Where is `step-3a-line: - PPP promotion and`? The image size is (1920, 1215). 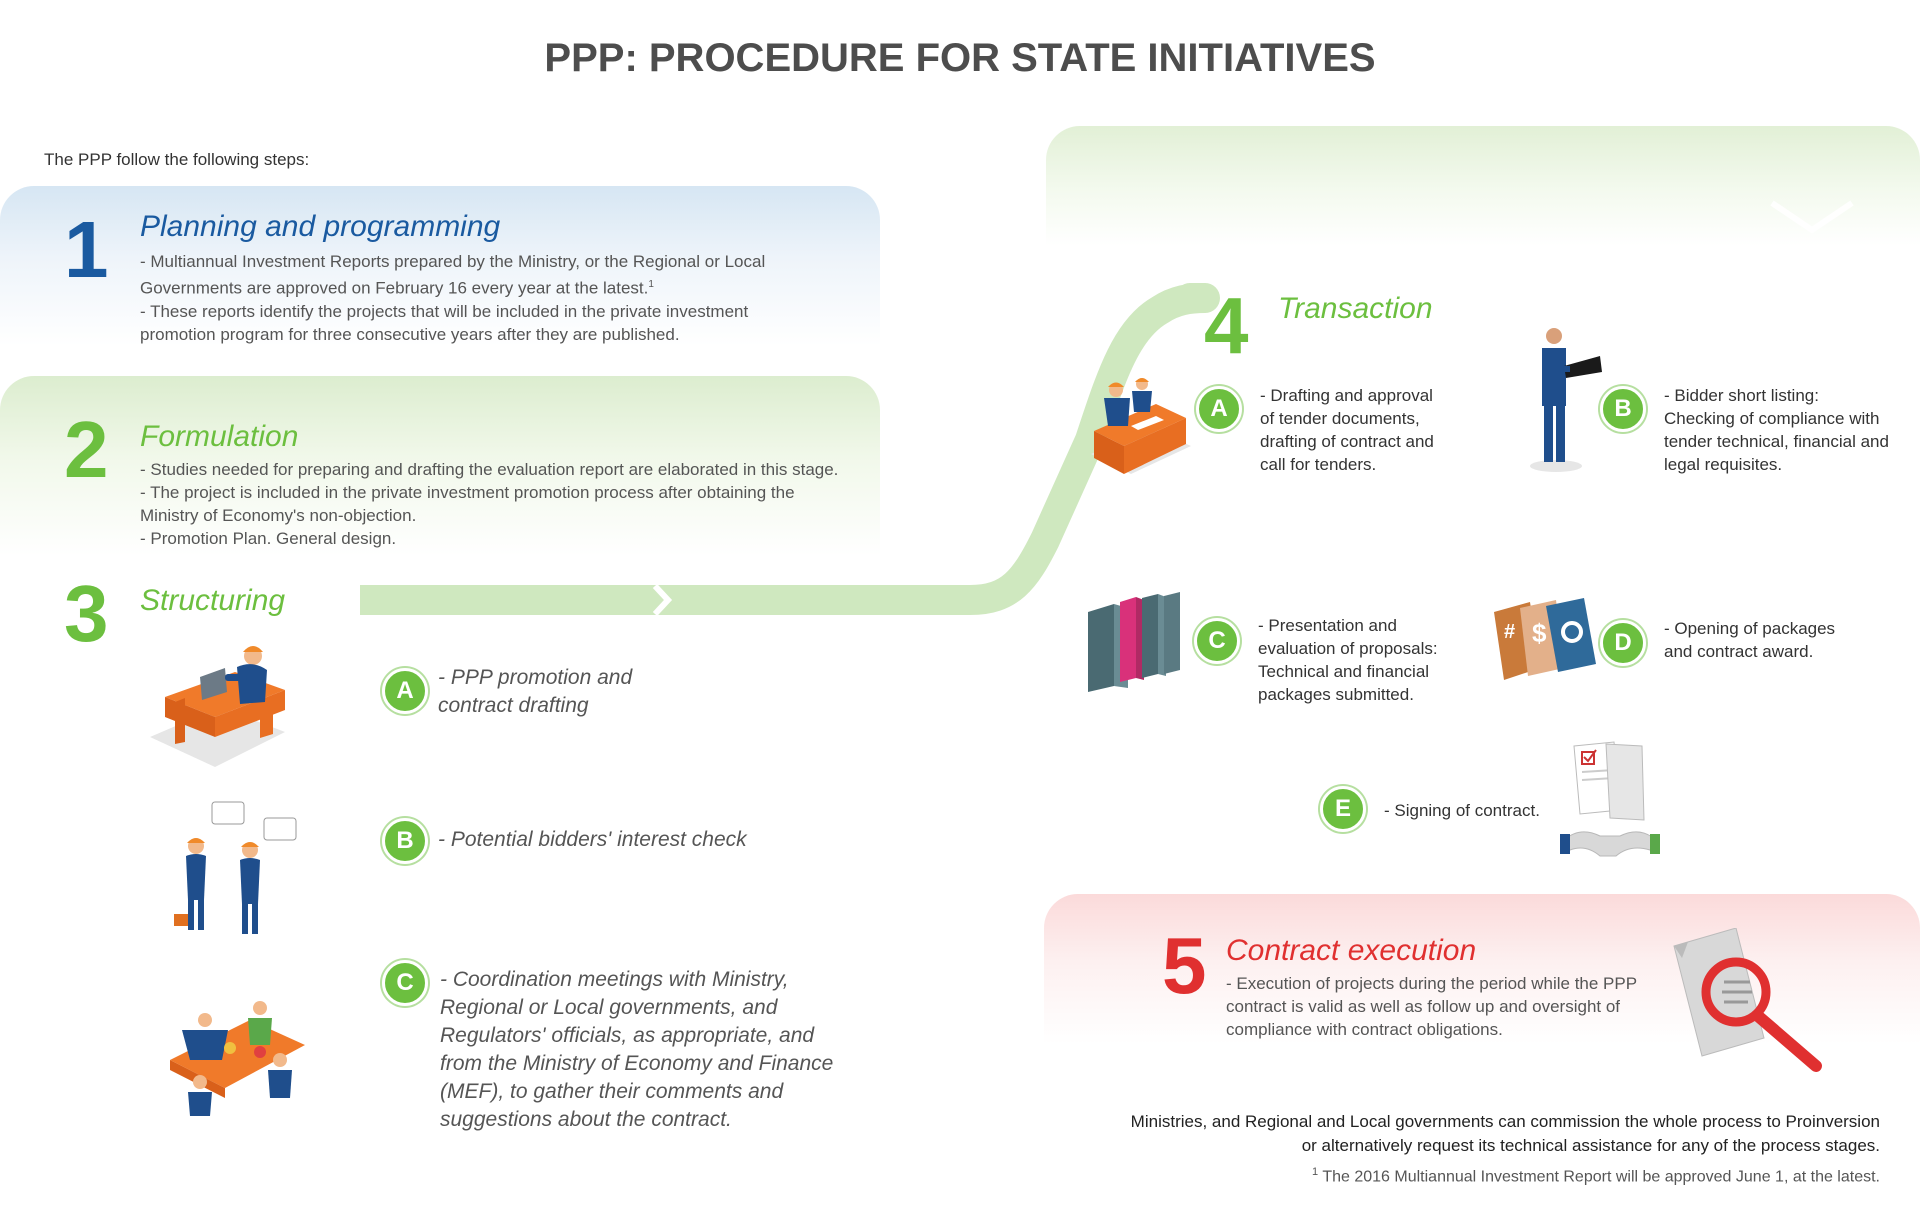 step-3a-line: - PPP promotion and is located at coordinates (535, 677).